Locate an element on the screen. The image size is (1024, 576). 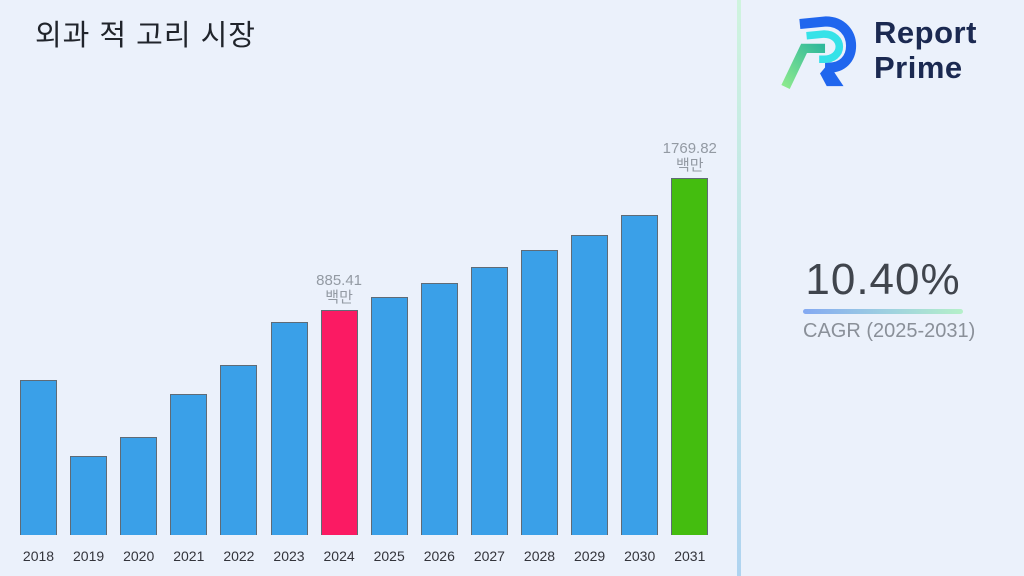
x-axis-label-2024: 2024 is located at coordinates (339, 556).